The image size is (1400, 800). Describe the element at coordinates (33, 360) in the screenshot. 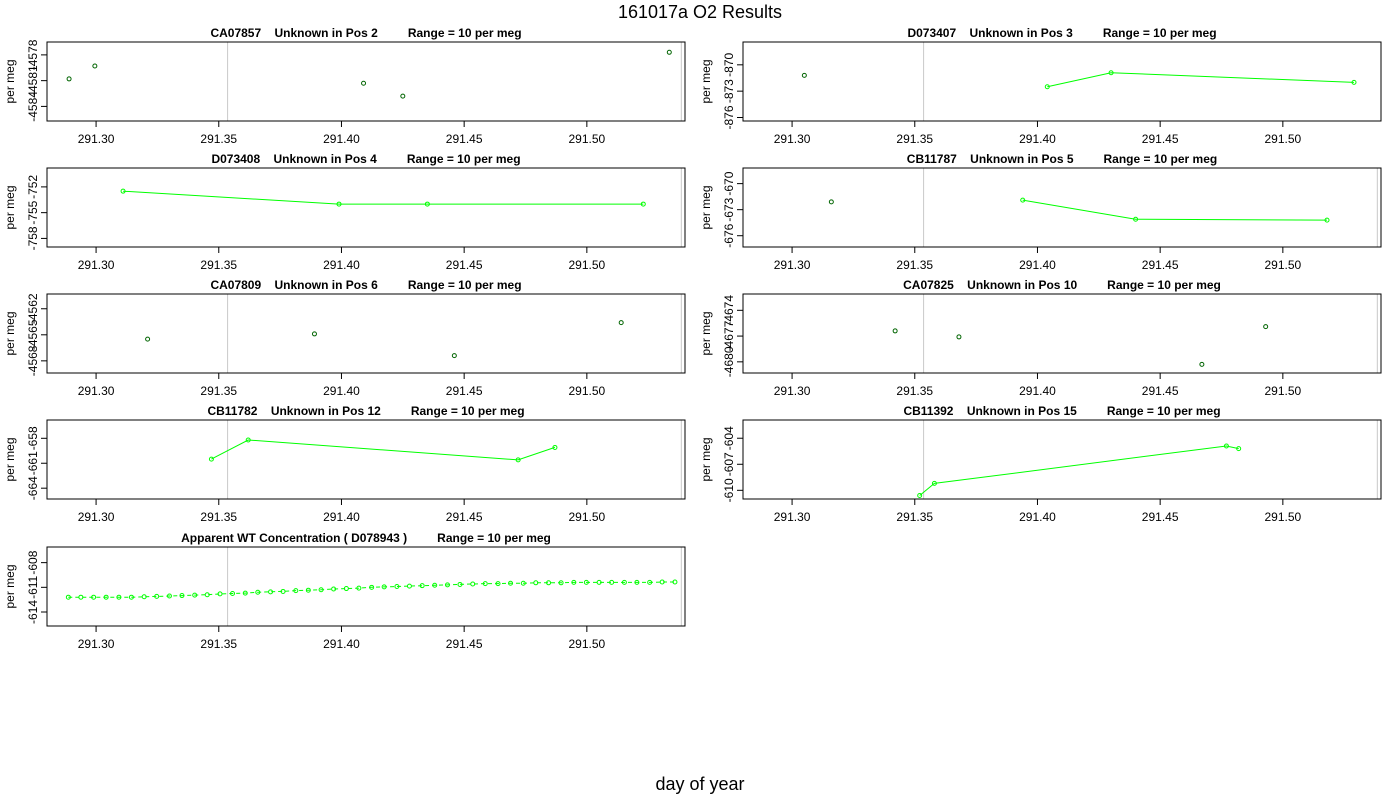

I see `y-tick-label: -4568` at that location.